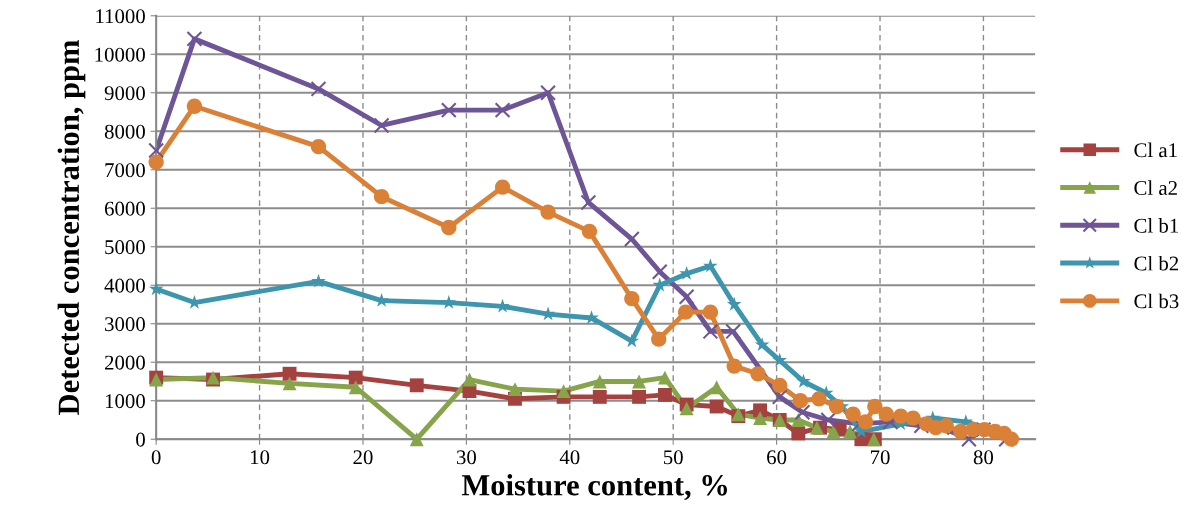 Image resolution: width=1183 pixels, height=526 pixels. What do you see at coordinates (124, 208) in the screenshot?
I see `y-tick-label: 6000` at bounding box center [124, 208].